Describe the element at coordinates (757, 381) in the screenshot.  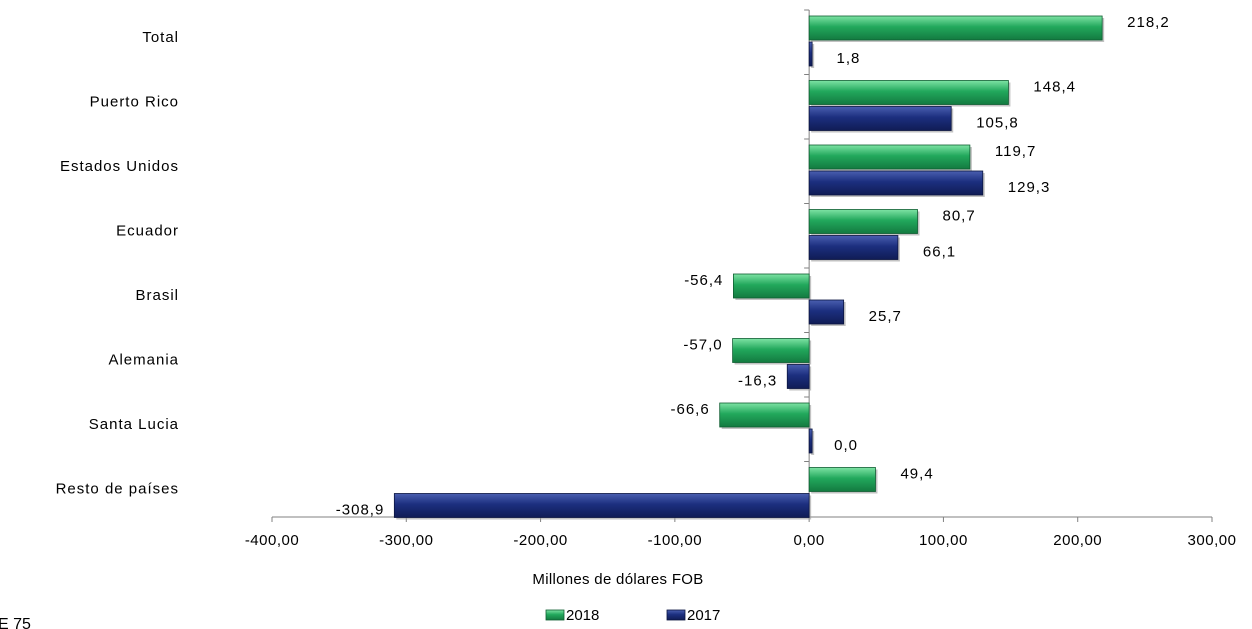
I see `data-label: -16,3` at that location.